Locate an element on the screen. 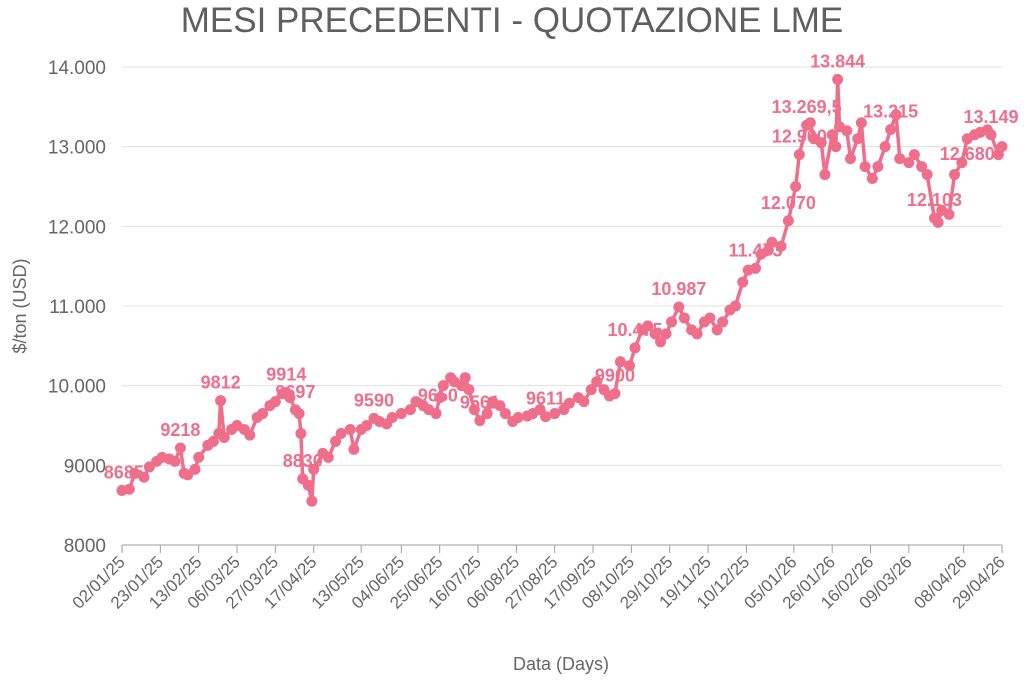  data-label: 12.070 is located at coordinates (788, 203).